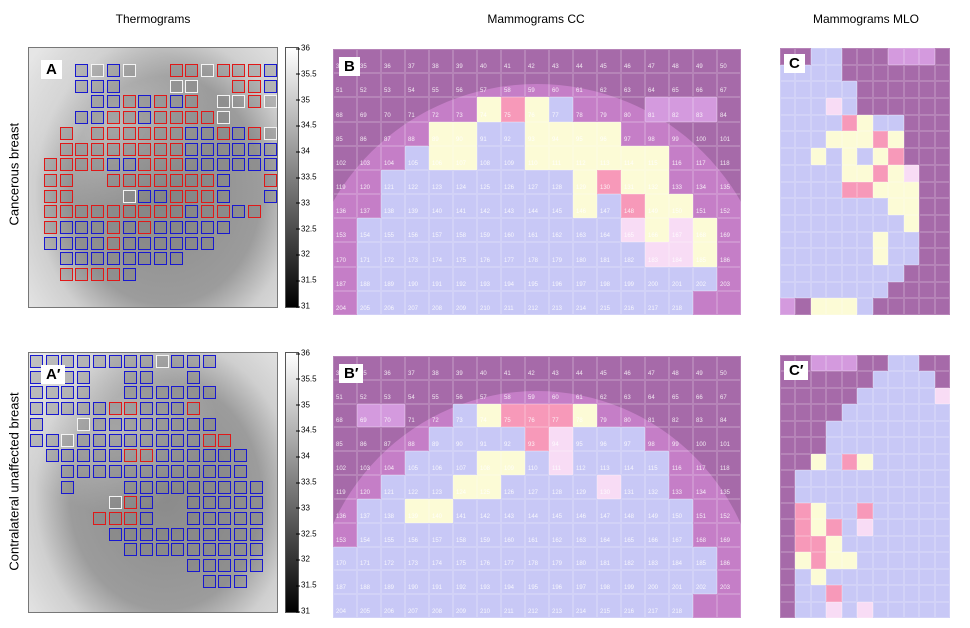 The width and height of the screenshot is (970, 628). Describe the element at coordinates (557, 516) in the screenshot. I see `cell-number: 145` at that location.